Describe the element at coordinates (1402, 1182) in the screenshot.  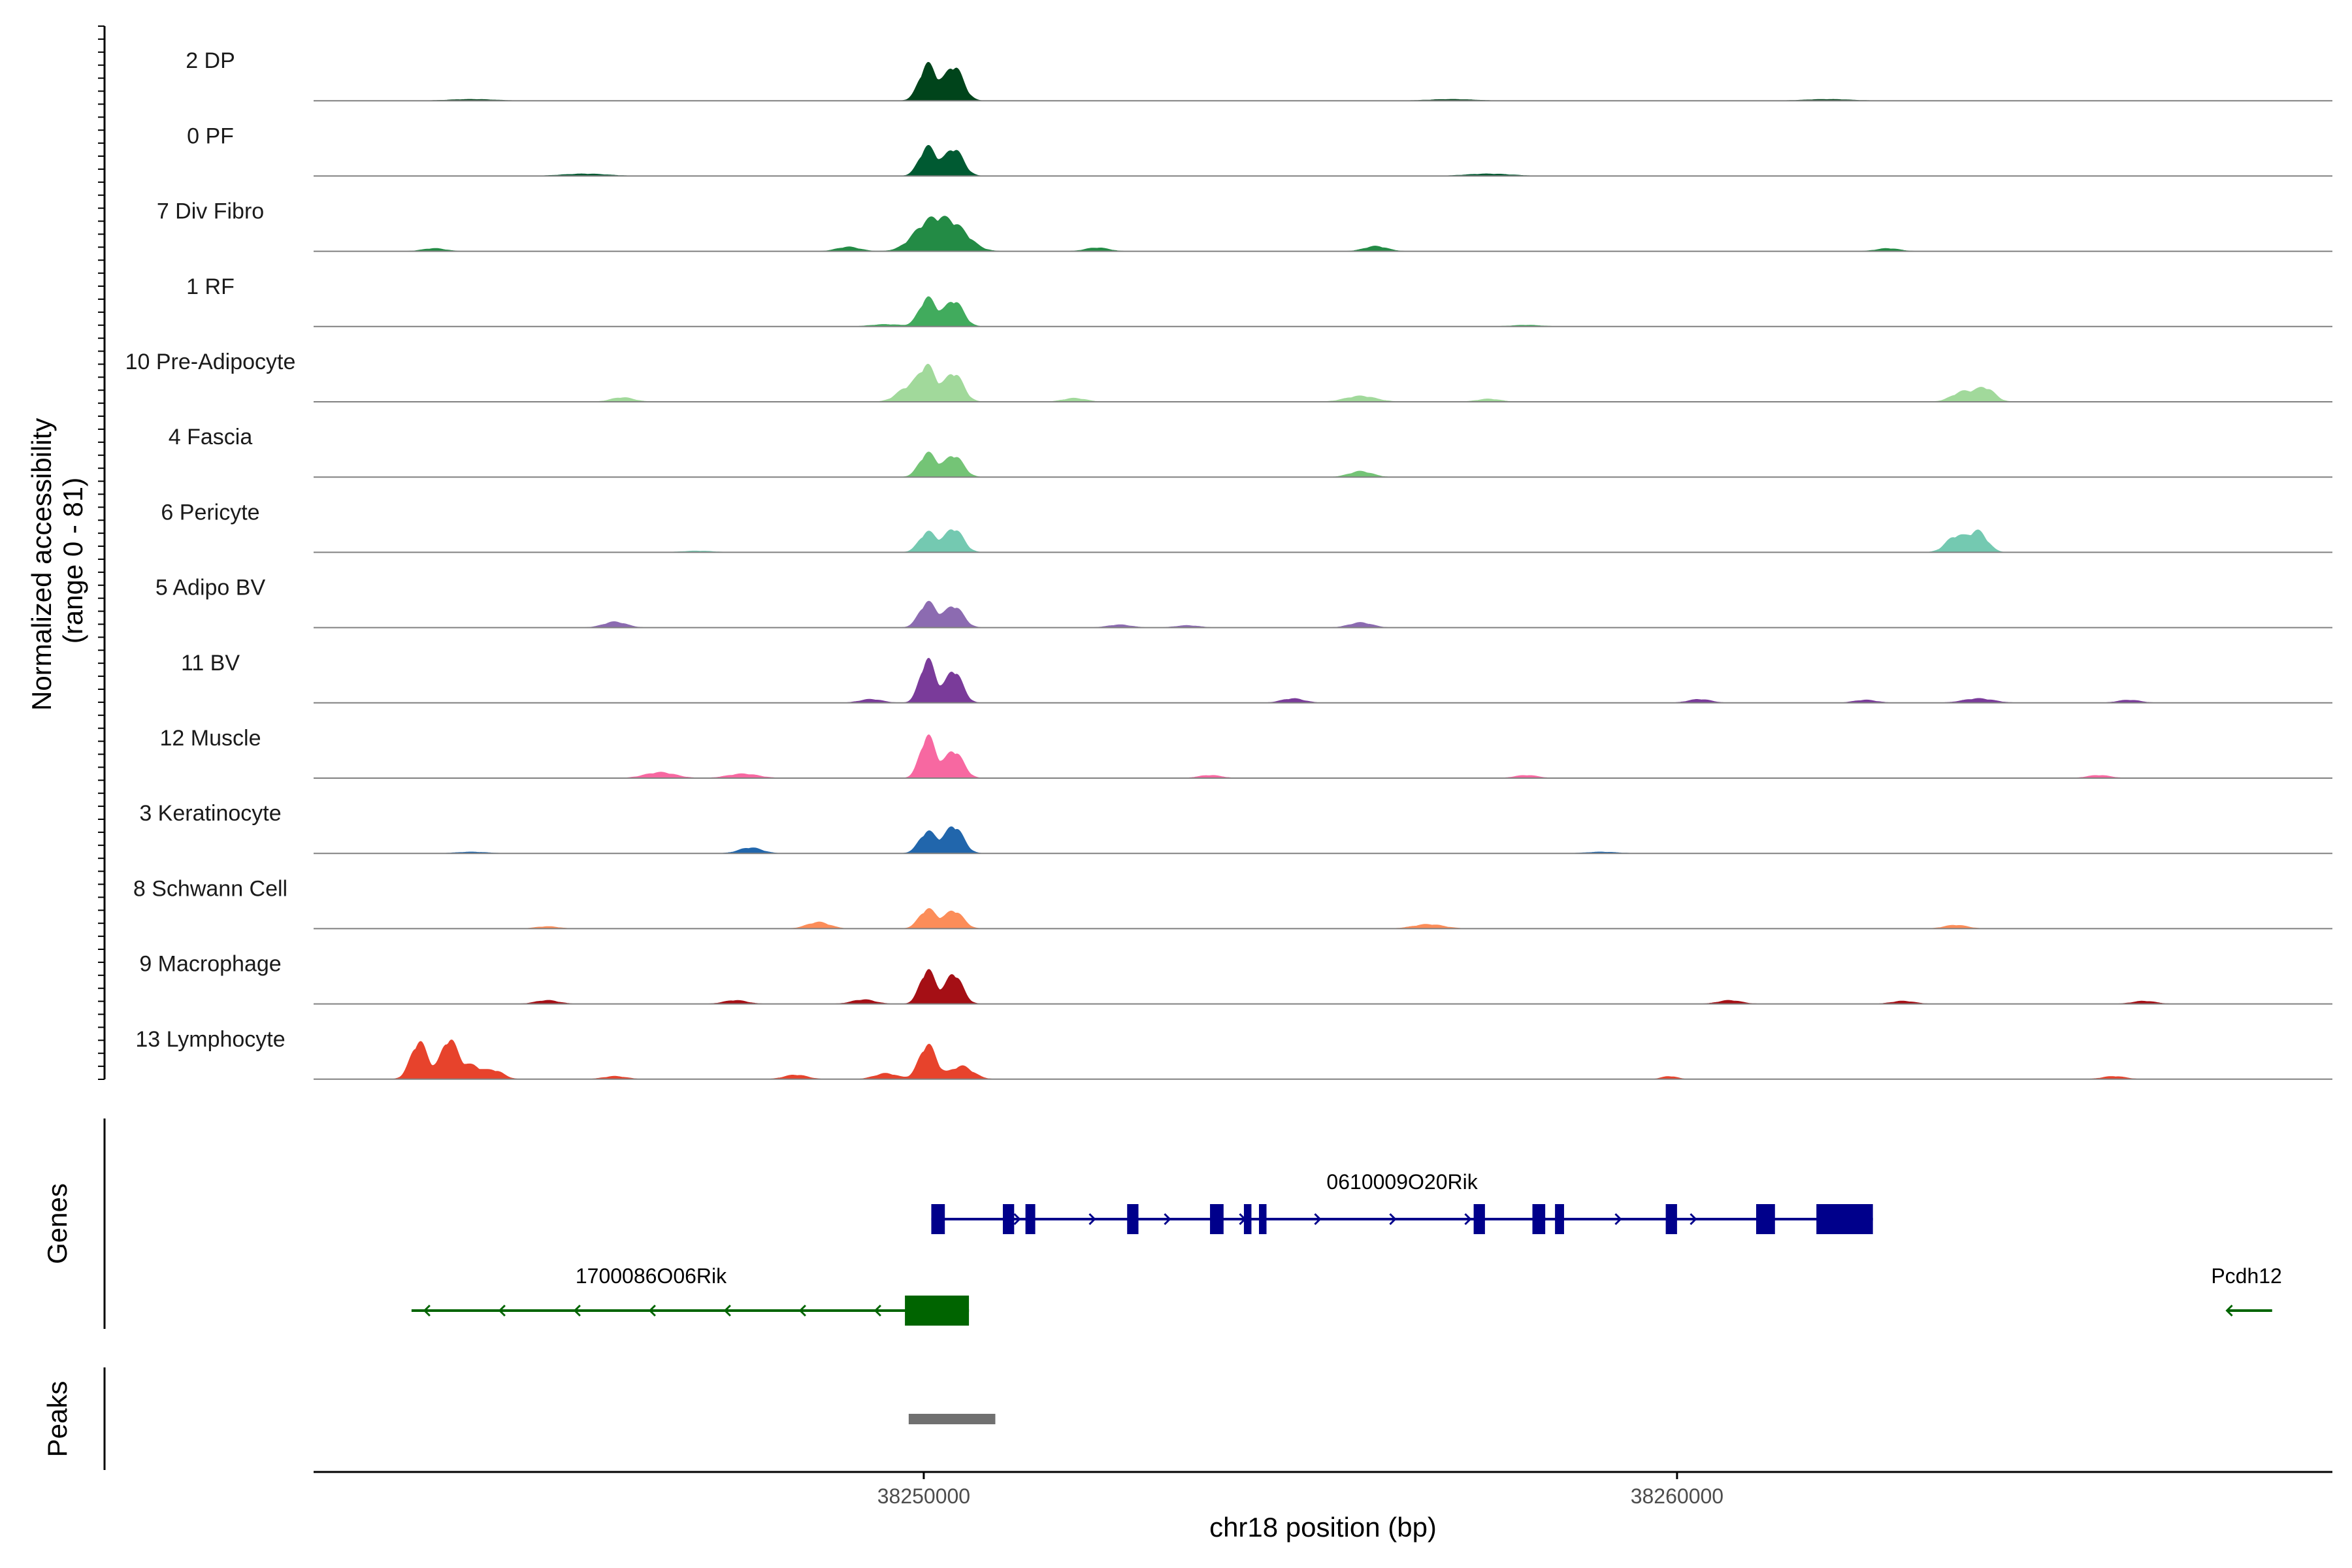
I see `gene-label: 0610009O20Rik` at that location.